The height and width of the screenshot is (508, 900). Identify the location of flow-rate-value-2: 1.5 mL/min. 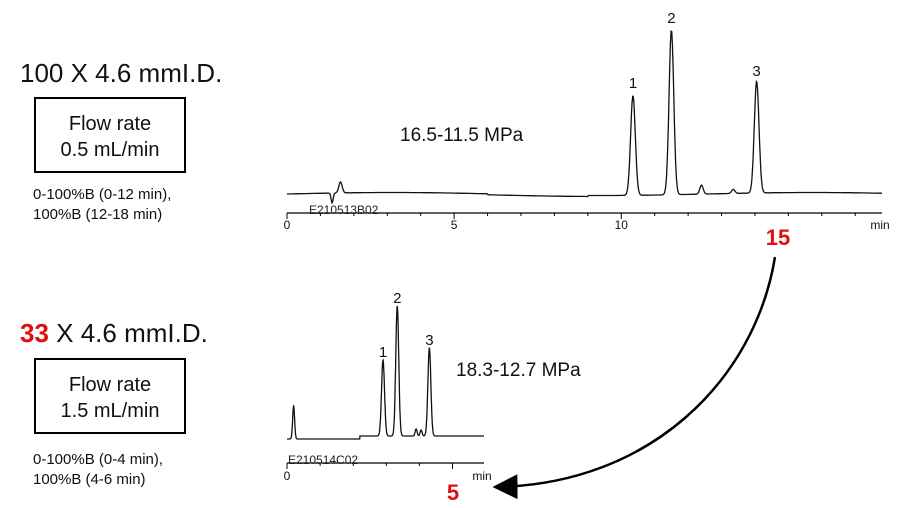
(110, 411).